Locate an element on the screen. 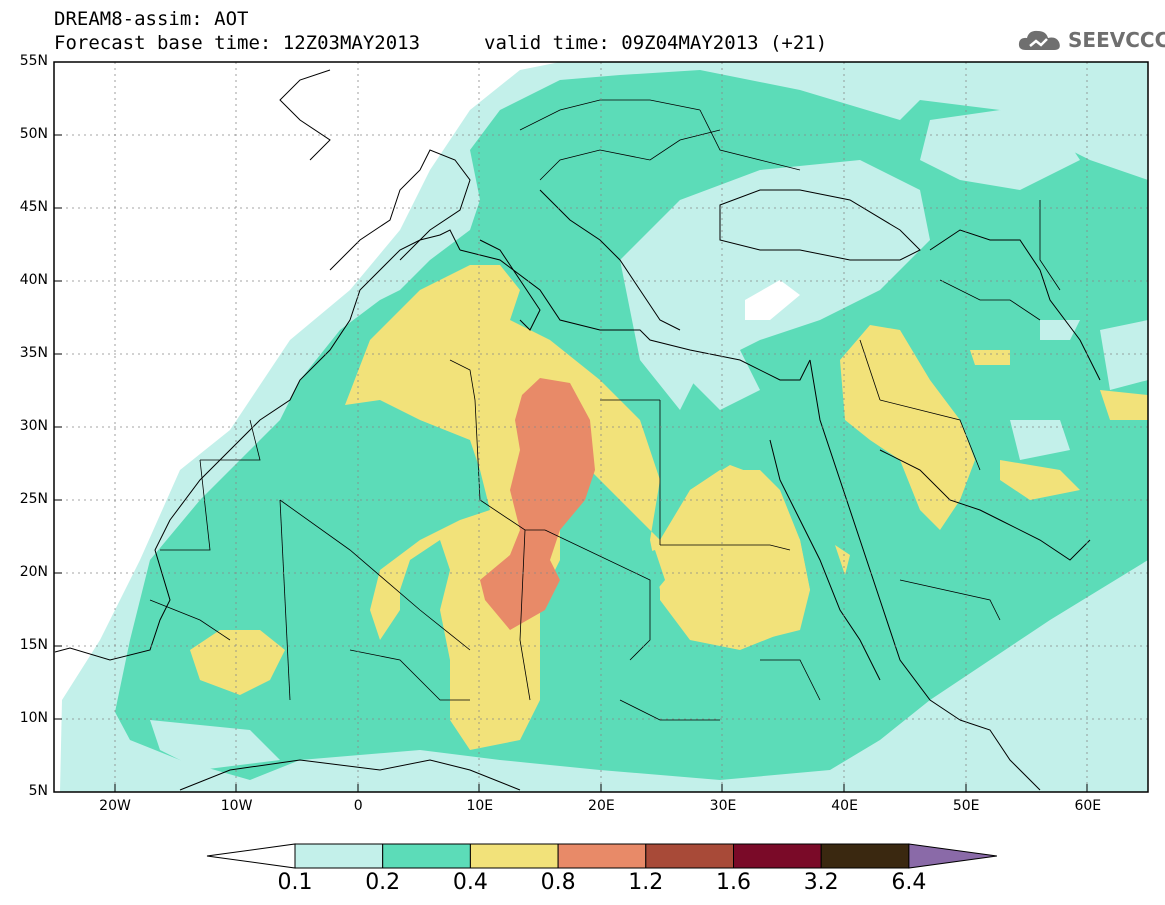  colorbar-level-label: 0.2 is located at coordinates (383, 882).